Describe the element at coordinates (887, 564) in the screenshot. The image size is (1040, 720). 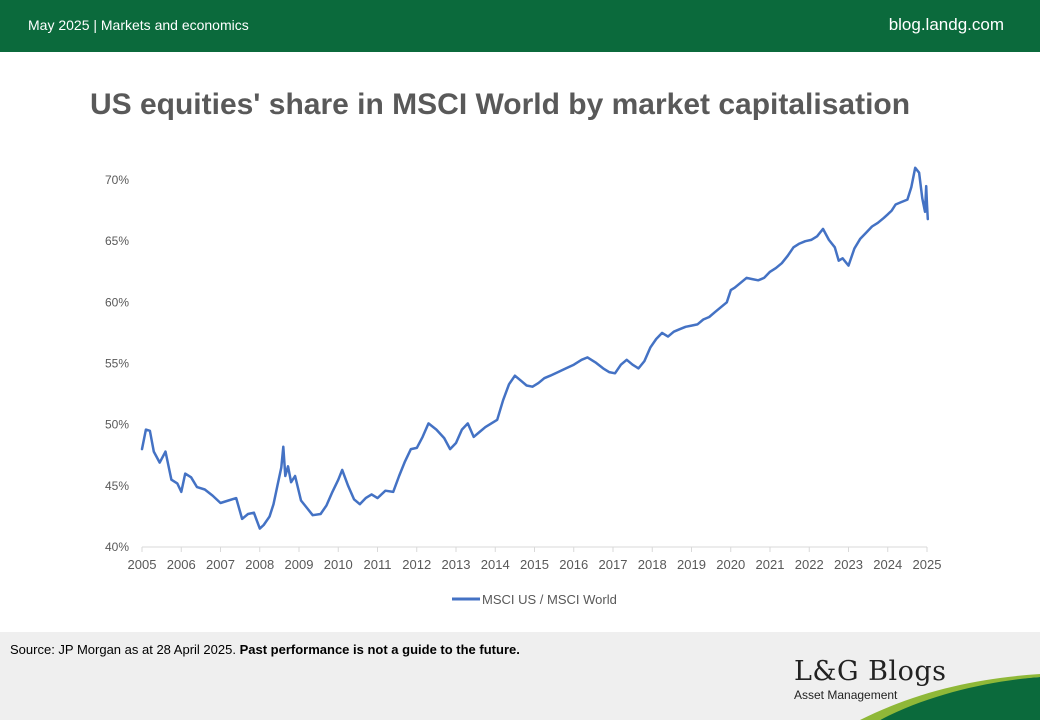
I see `x-tick-label: 2024` at that location.